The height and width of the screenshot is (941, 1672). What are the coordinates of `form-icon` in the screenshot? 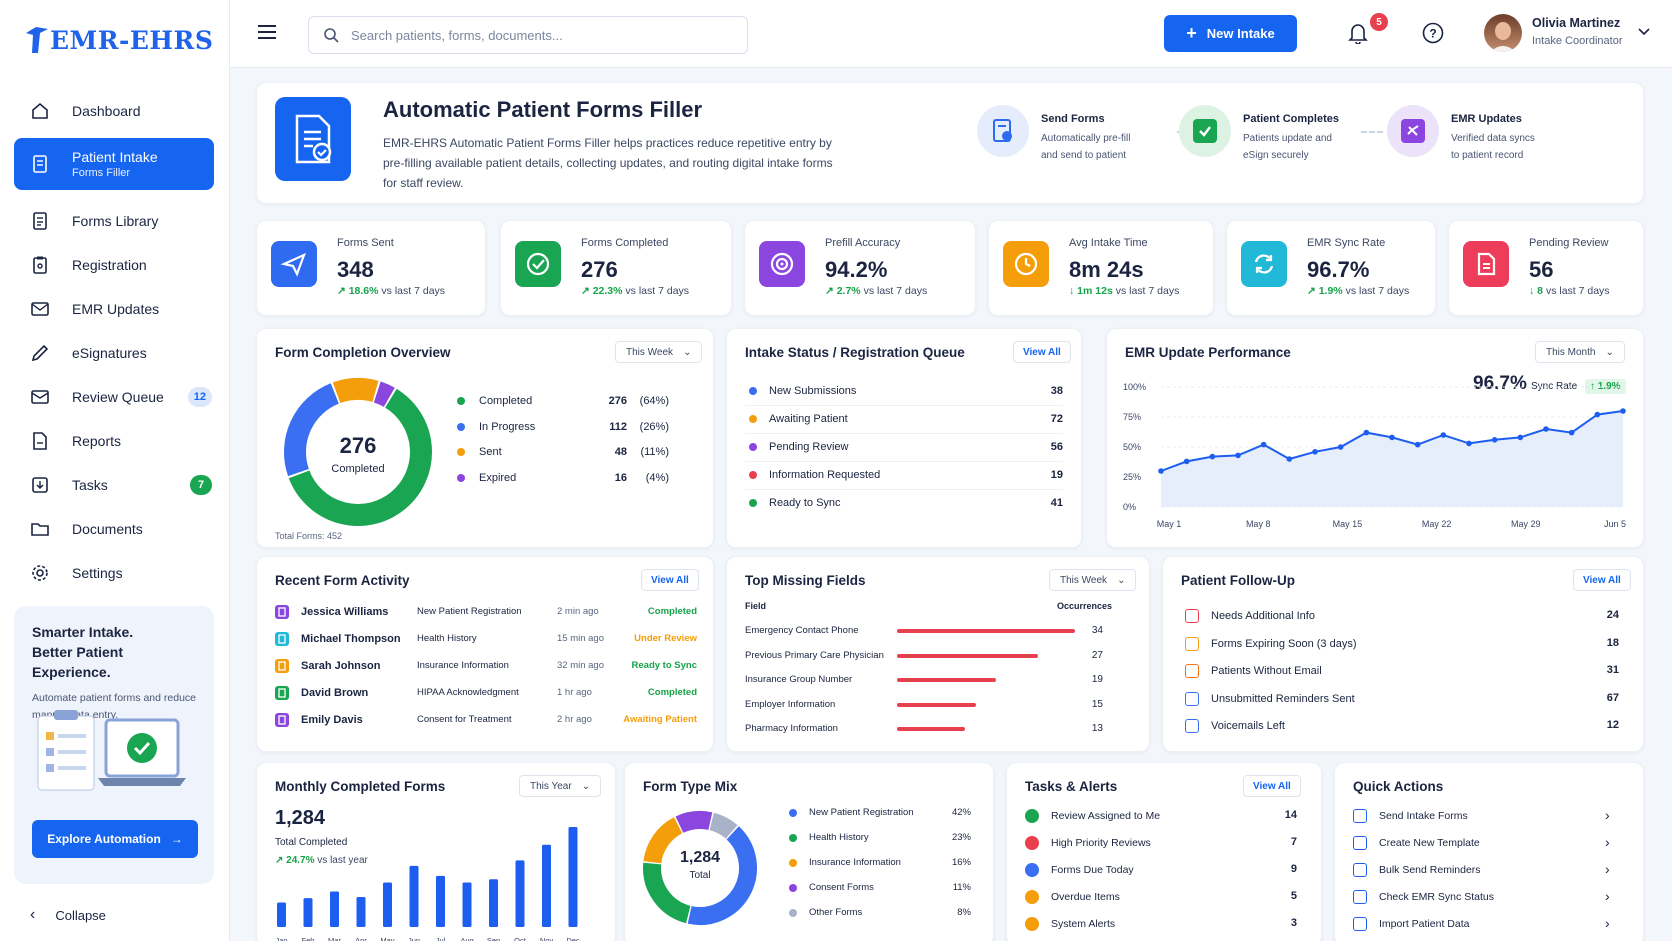 It's located at (282, 693).